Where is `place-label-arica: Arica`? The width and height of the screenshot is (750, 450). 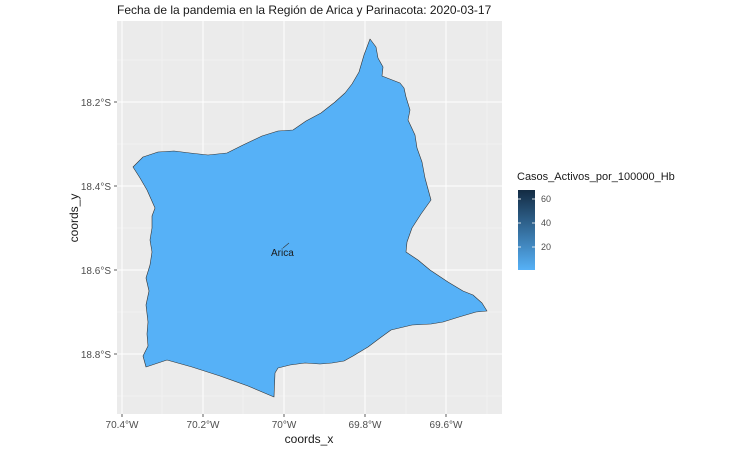
place-label-arica: Arica is located at coordinates (282, 253).